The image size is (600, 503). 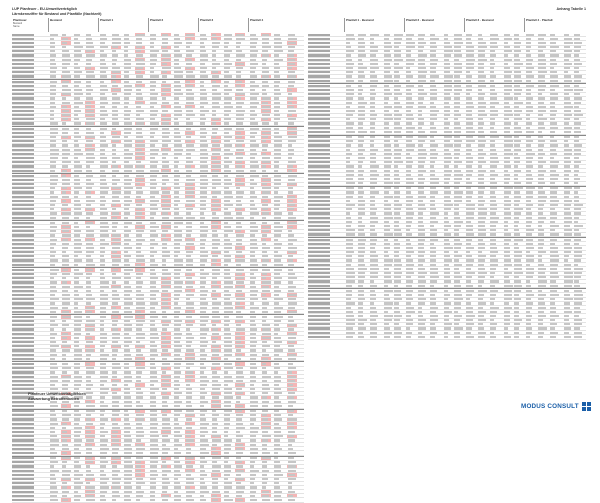 I want to click on highlight-cell, so click(x=166, y=334).